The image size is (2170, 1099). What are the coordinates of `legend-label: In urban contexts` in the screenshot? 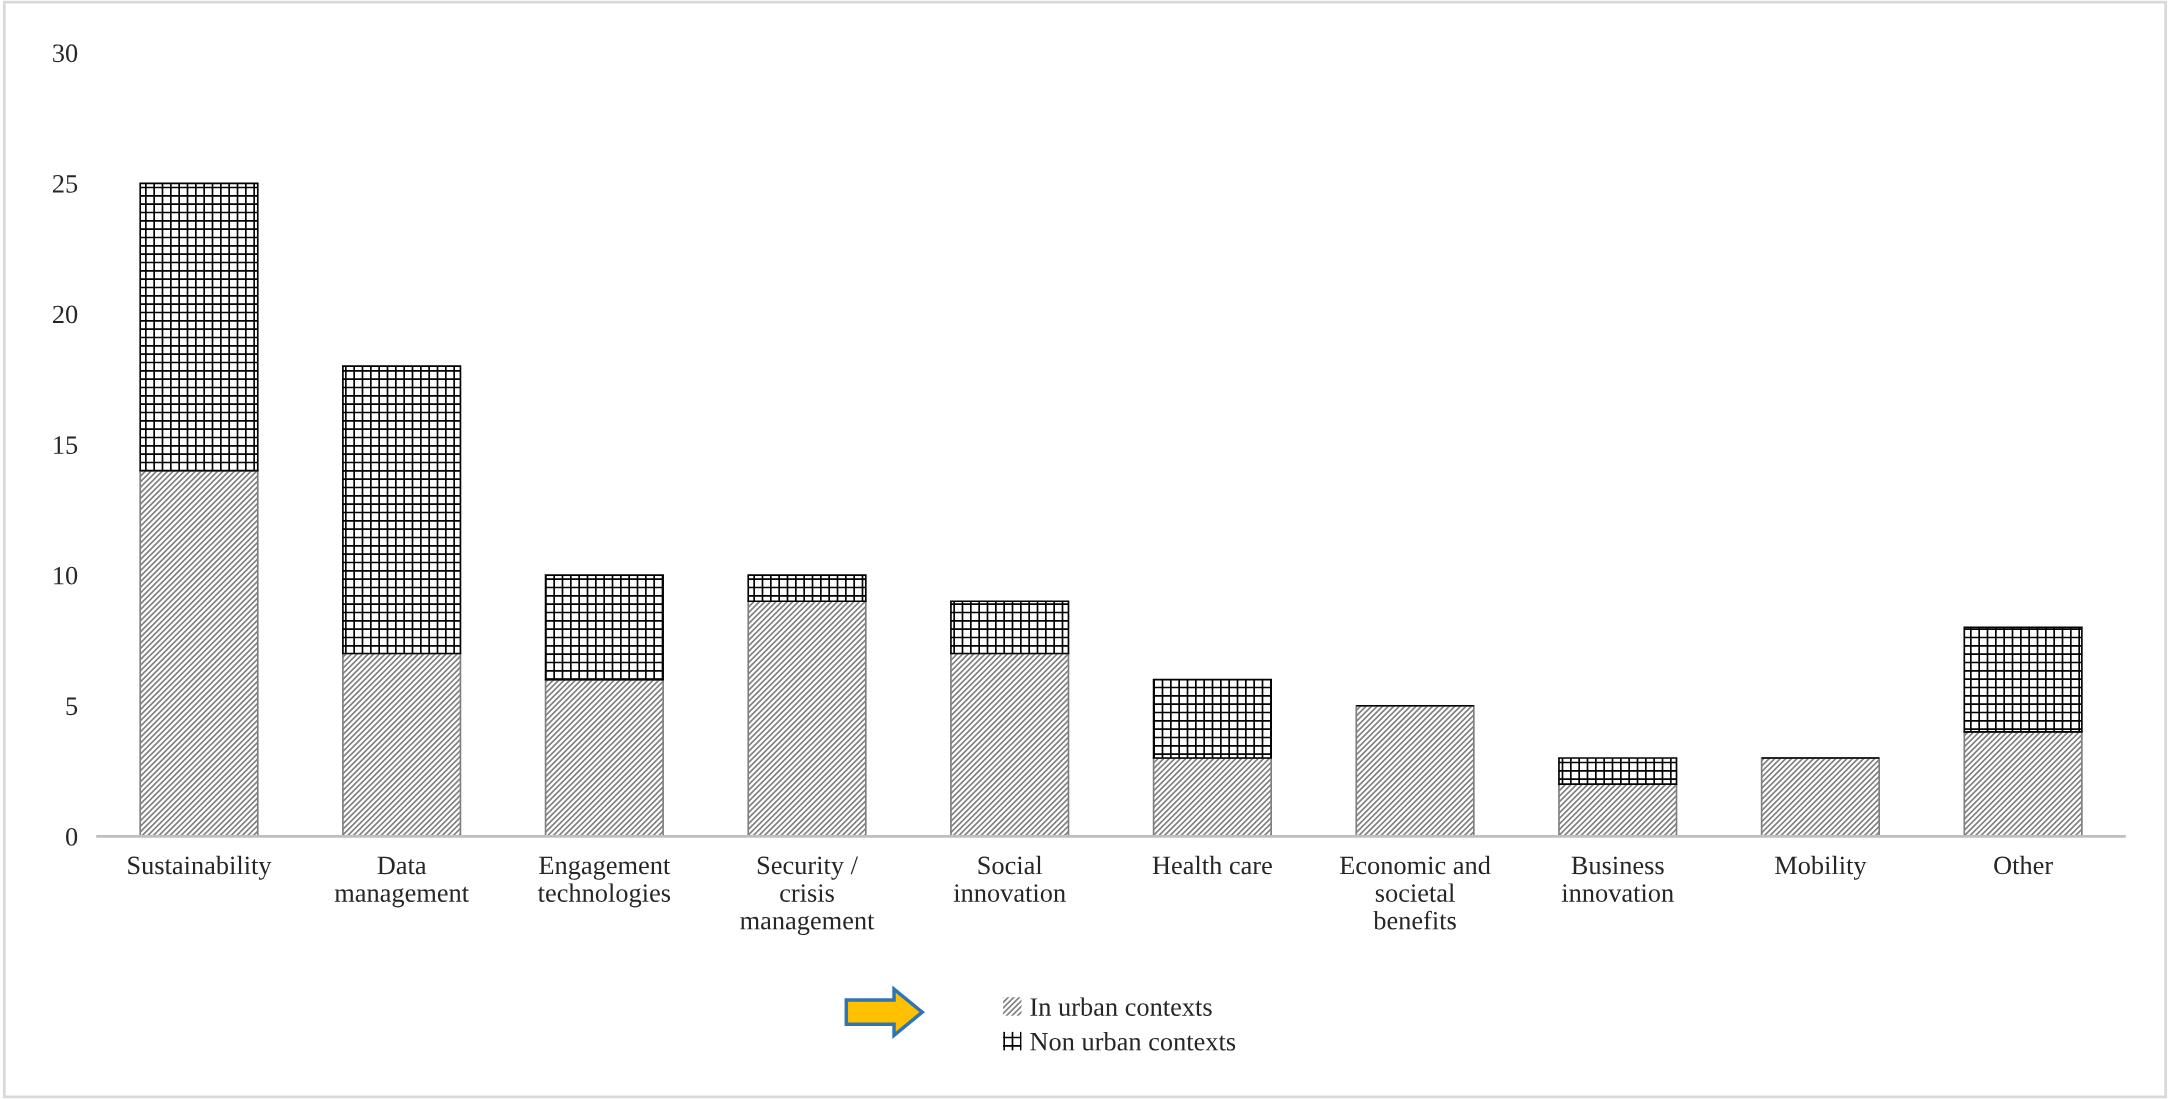 It's located at (1121, 1006).